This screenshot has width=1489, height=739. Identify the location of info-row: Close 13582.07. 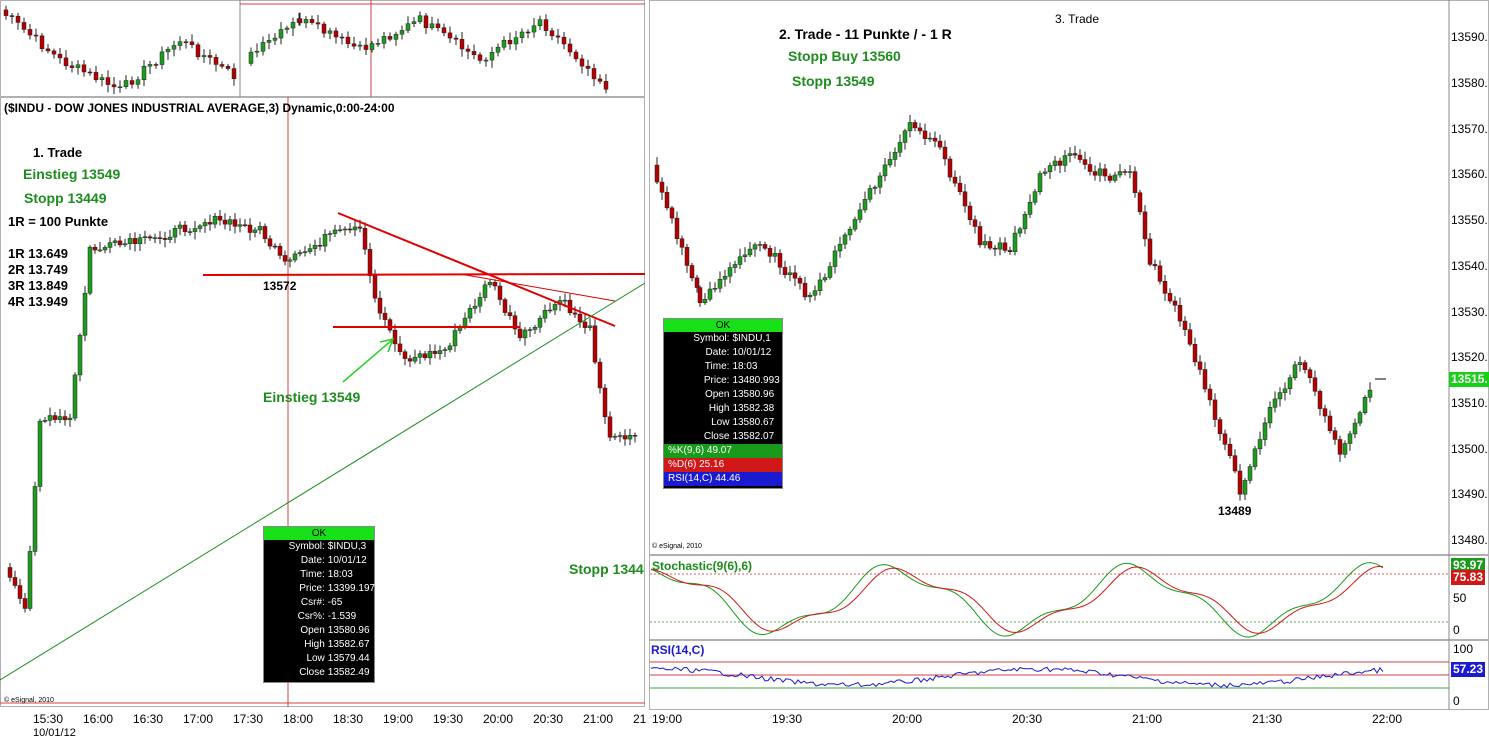
(723, 437).